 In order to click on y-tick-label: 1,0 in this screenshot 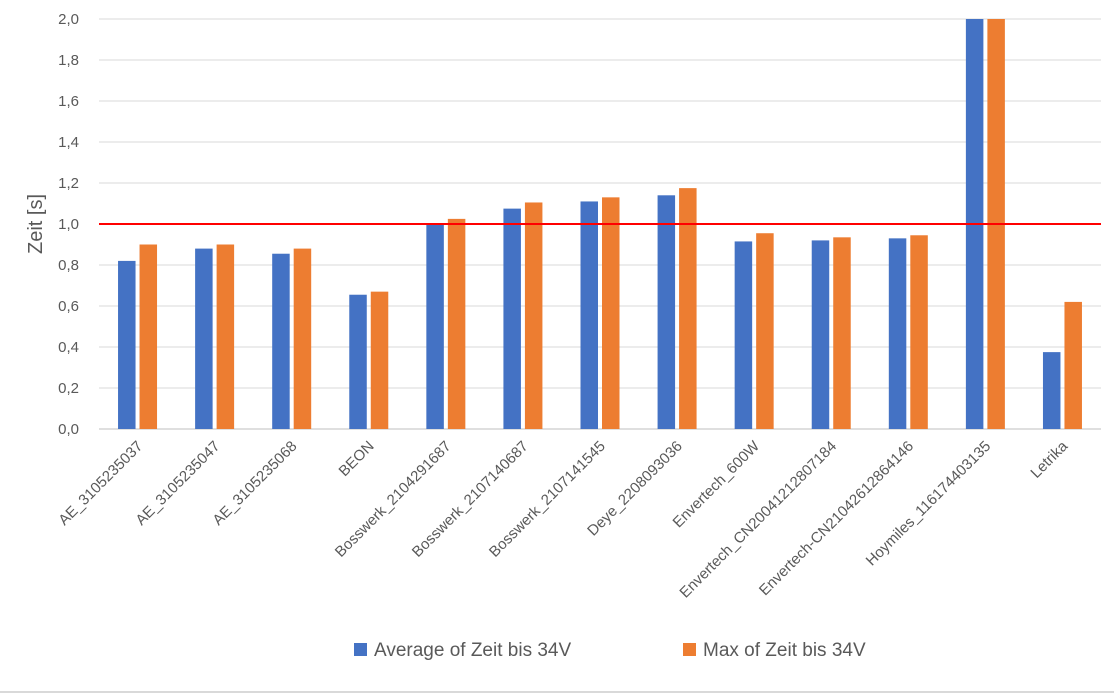, I will do `click(68, 224)`.